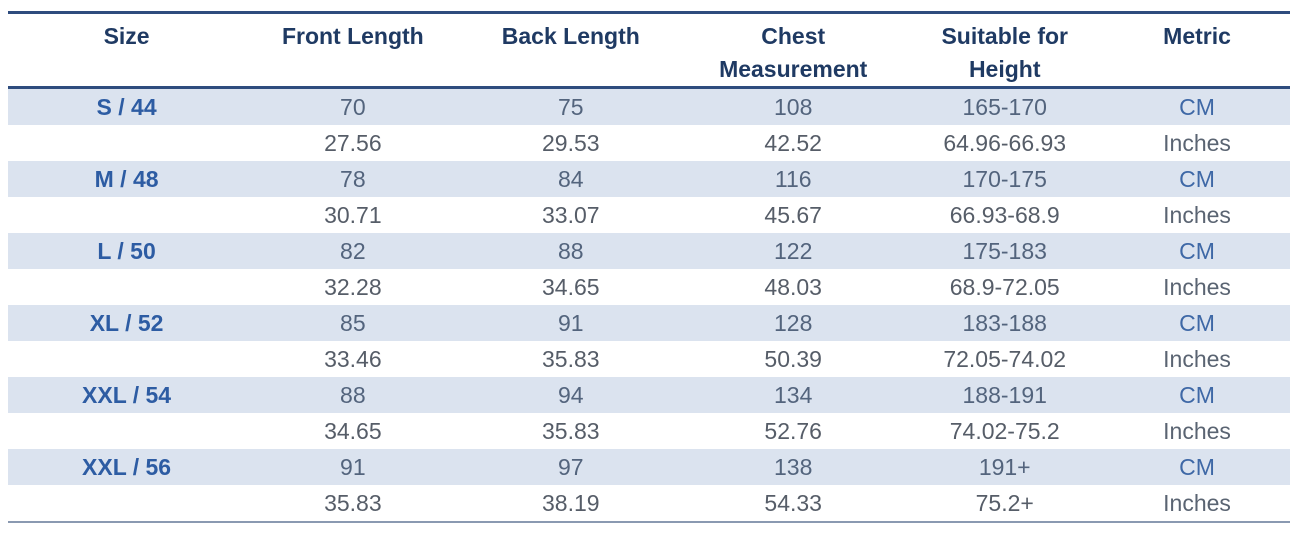 The height and width of the screenshot is (533, 1296). What do you see at coordinates (793, 50) in the screenshot?
I see `col-header-chest-measurement: Chest Measurement` at bounding box center [793, 50].